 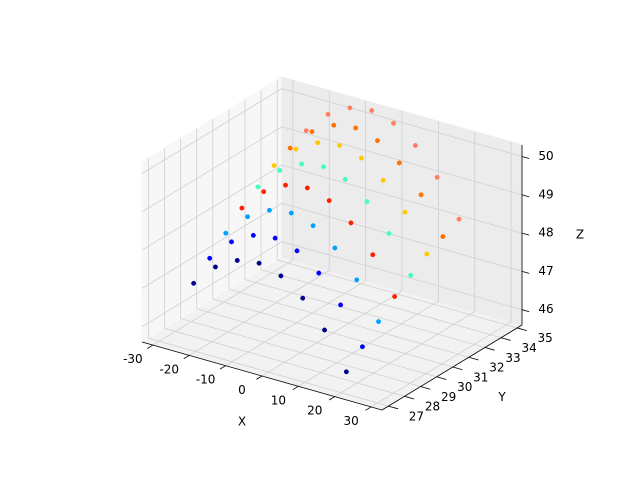 What do you see at coordinates (242, 390) in the screenshot?
I see `x-tick-label: 0` at bounding box center [242, 390].